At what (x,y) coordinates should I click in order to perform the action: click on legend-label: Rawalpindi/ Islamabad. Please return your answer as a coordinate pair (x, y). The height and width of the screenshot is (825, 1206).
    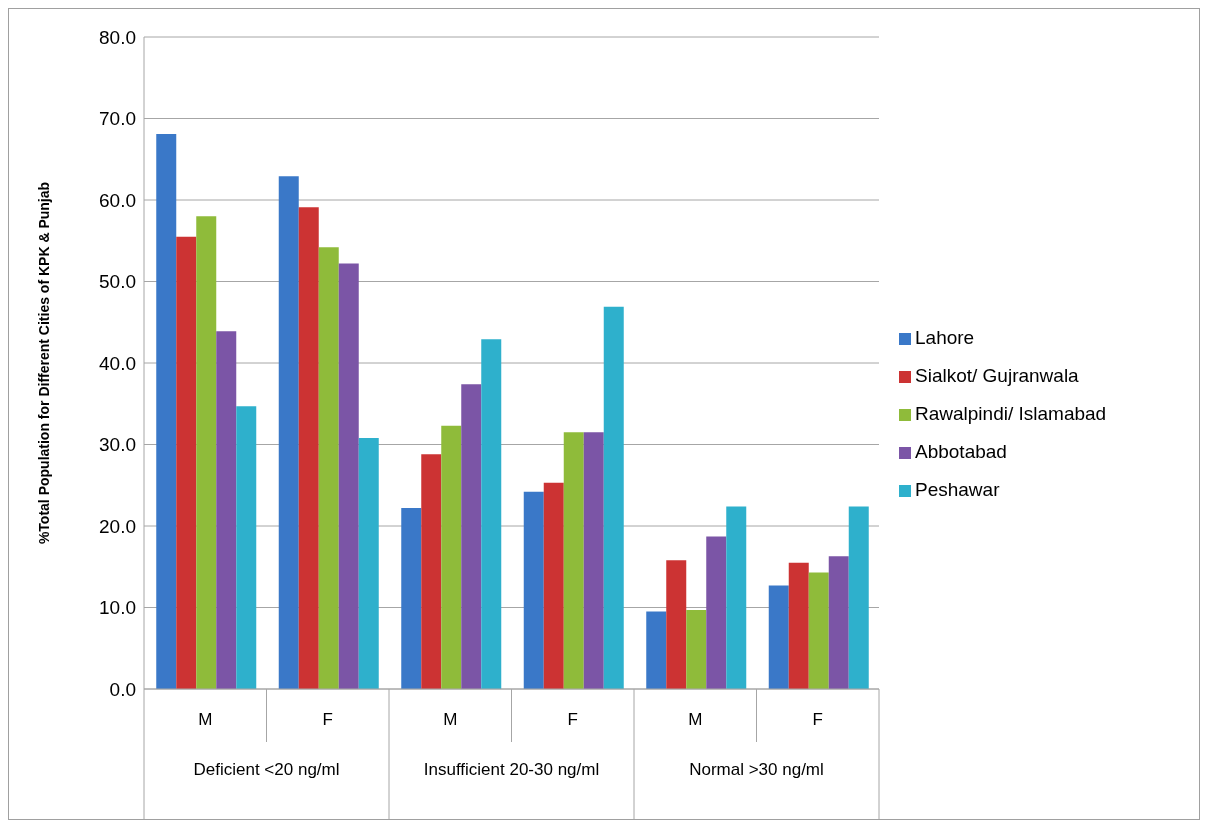
    Looking at the image, I should click on (1011, 413).